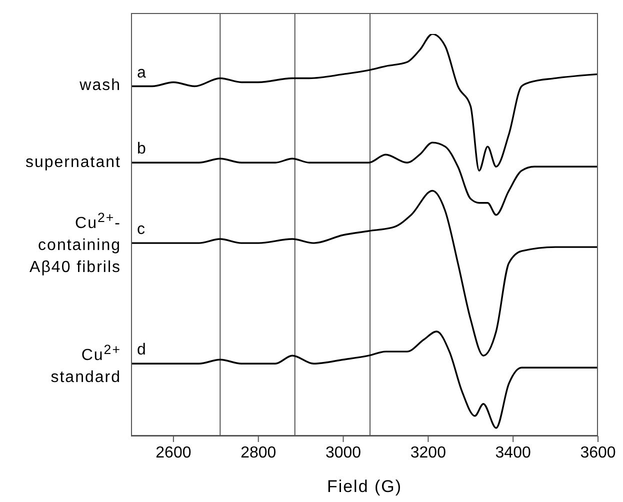  What do you see at coordinates (598, 453) in the screenshot?
I see `x-tick-label: 3600` at bounding box center [598, 453].